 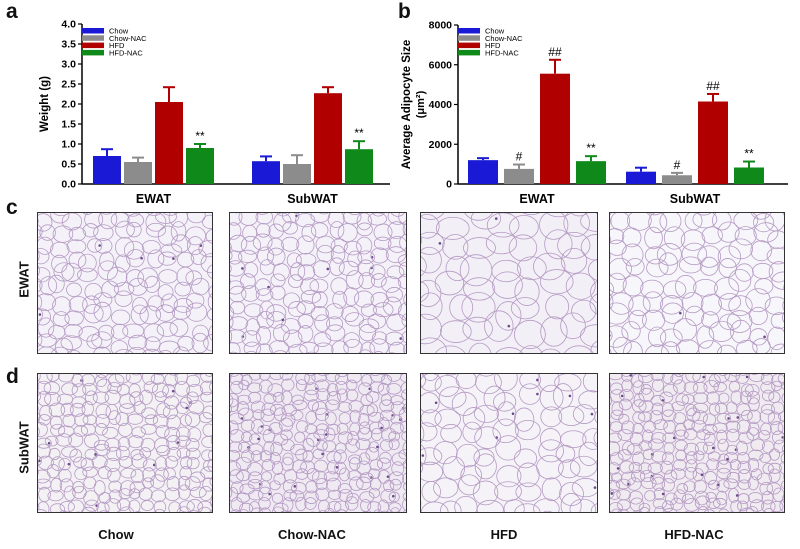 What do you see at coordinates (93, 38) in the screenshot?
I see `chart-a-legend-swatch` at bounding box center [93, 38].